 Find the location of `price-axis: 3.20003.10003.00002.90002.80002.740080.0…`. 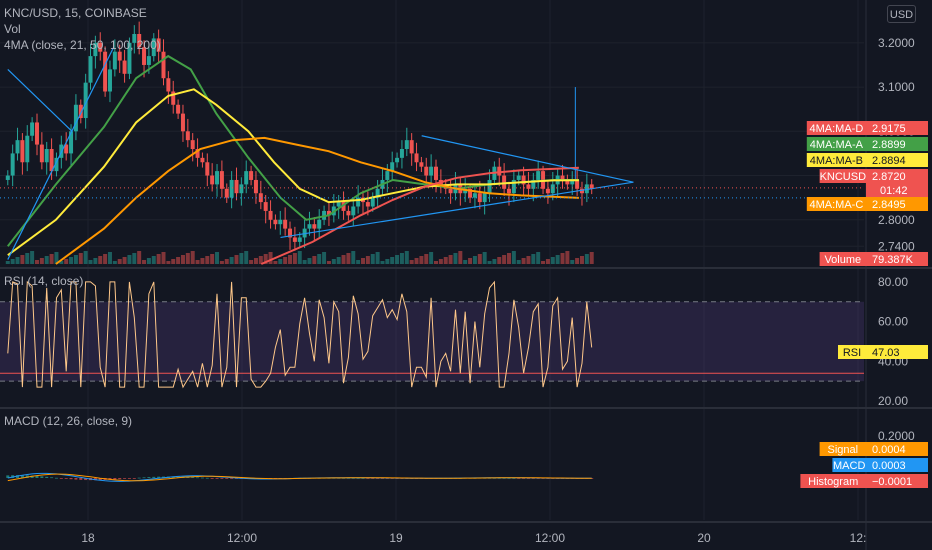

price-axis: 3.20003.10003.00002.90002.80002.740080.0… is located at coordinates (896, 239).